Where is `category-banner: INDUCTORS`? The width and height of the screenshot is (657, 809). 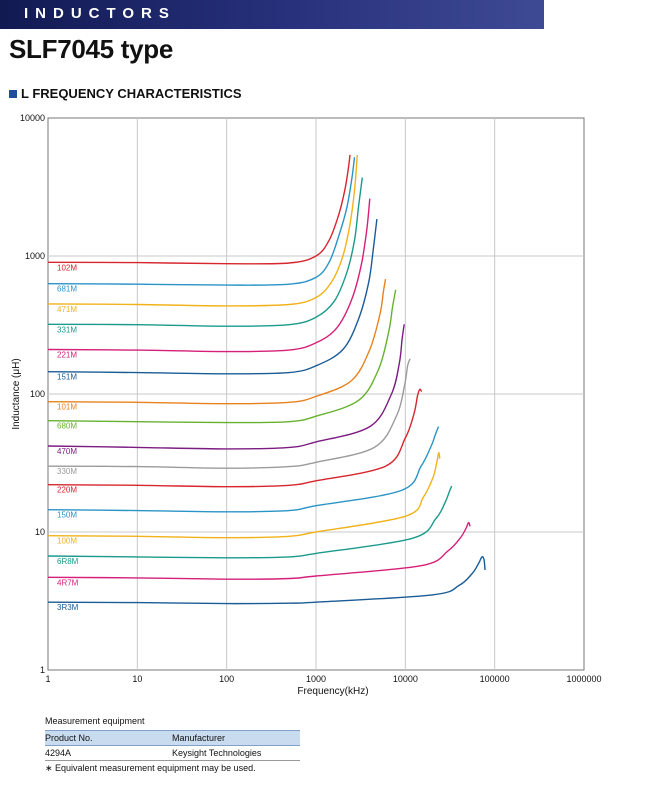 category-banner: INDUCTORS is located at coordinates (272, 14).